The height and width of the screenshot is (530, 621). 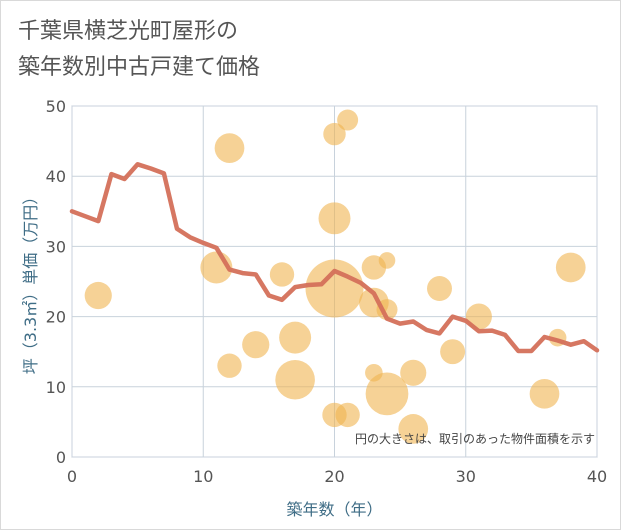 I want to click on y-axis-label: 坪（3.3㎡）単価（万円）, so click(x=30, y=281).